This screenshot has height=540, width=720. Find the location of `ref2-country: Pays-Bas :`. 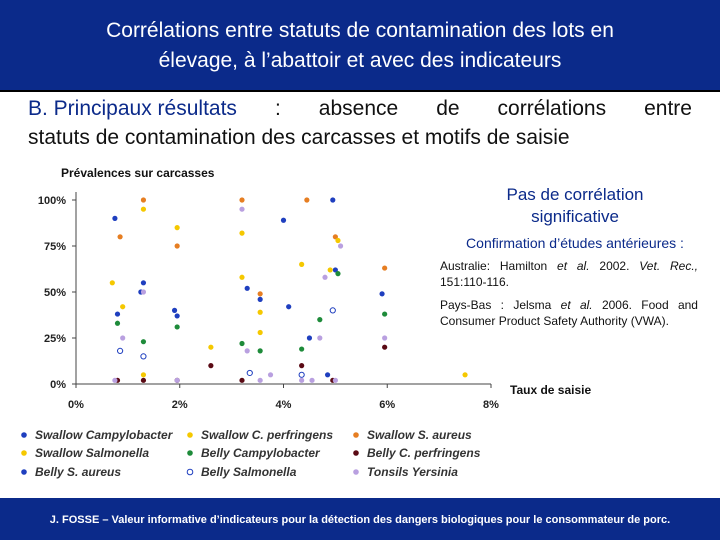

ref2-country: Pays-Bas : is located at coordinates (472, 305).